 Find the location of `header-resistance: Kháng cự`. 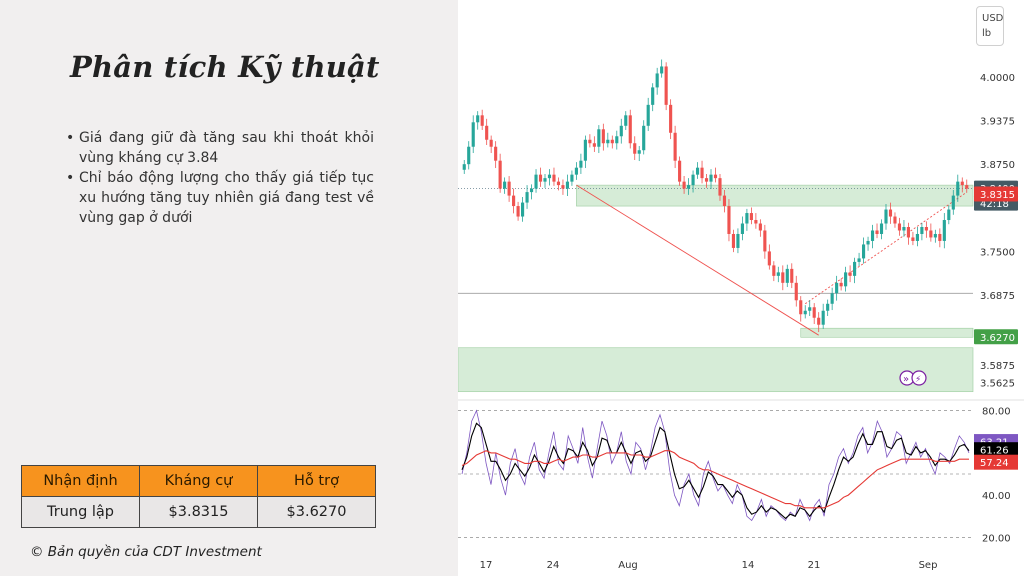

header-resistance: Kháng cự is located at coordinates (198, 481).